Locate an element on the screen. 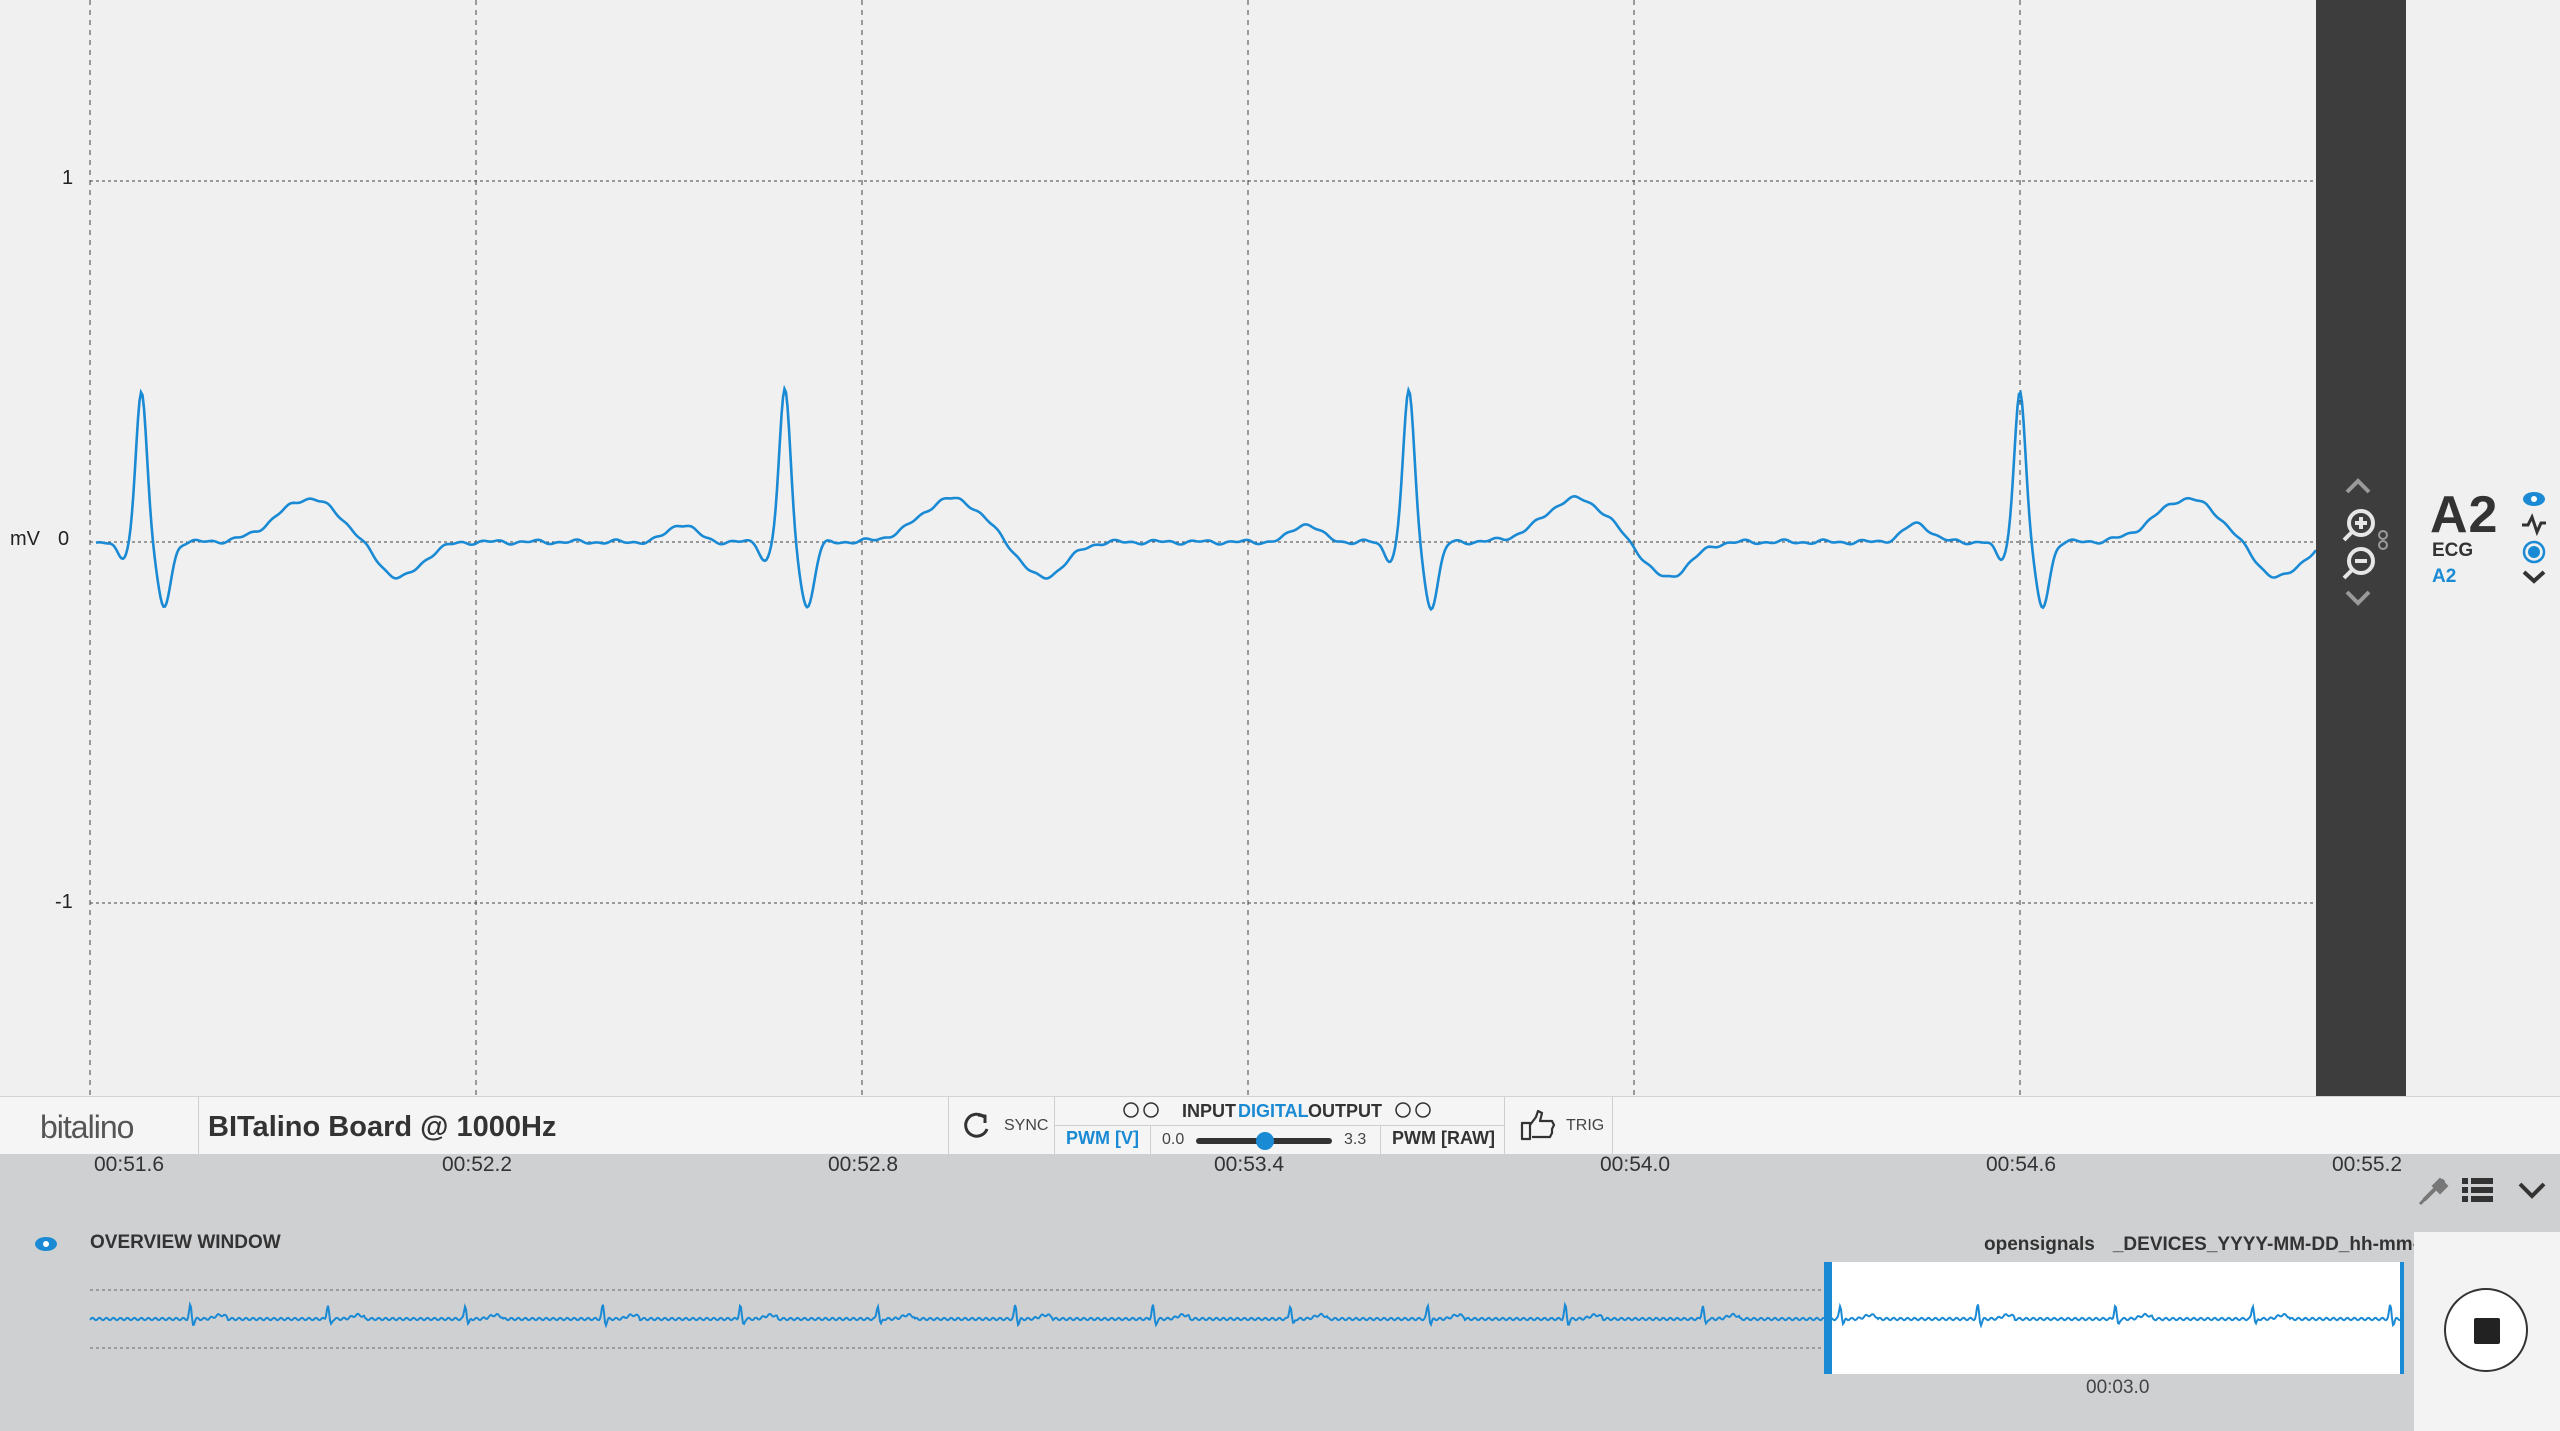 The image size is (2560, 1431). y-unit-label: mV is located at coordinates (25, 539).